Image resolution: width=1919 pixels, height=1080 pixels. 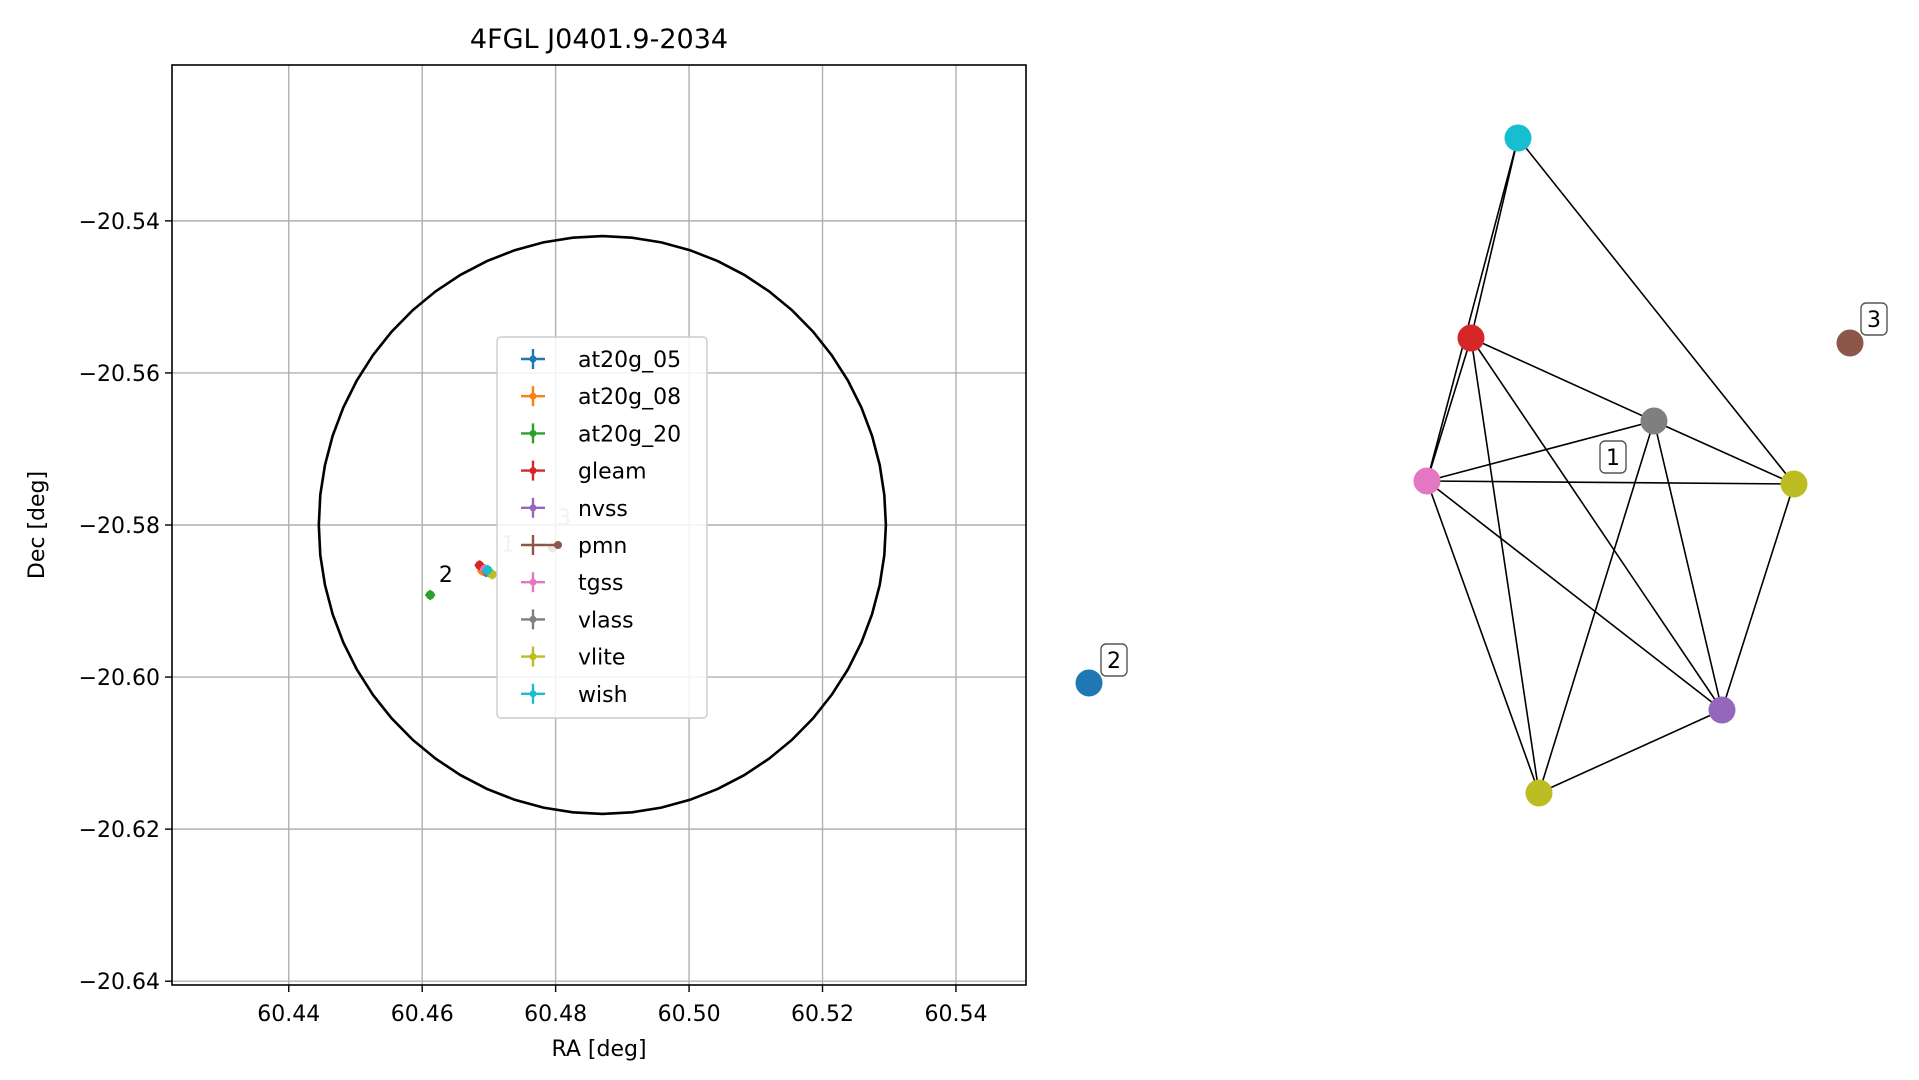 I want to click on legend-handle-wish-dot, so click(x=533, y=694).